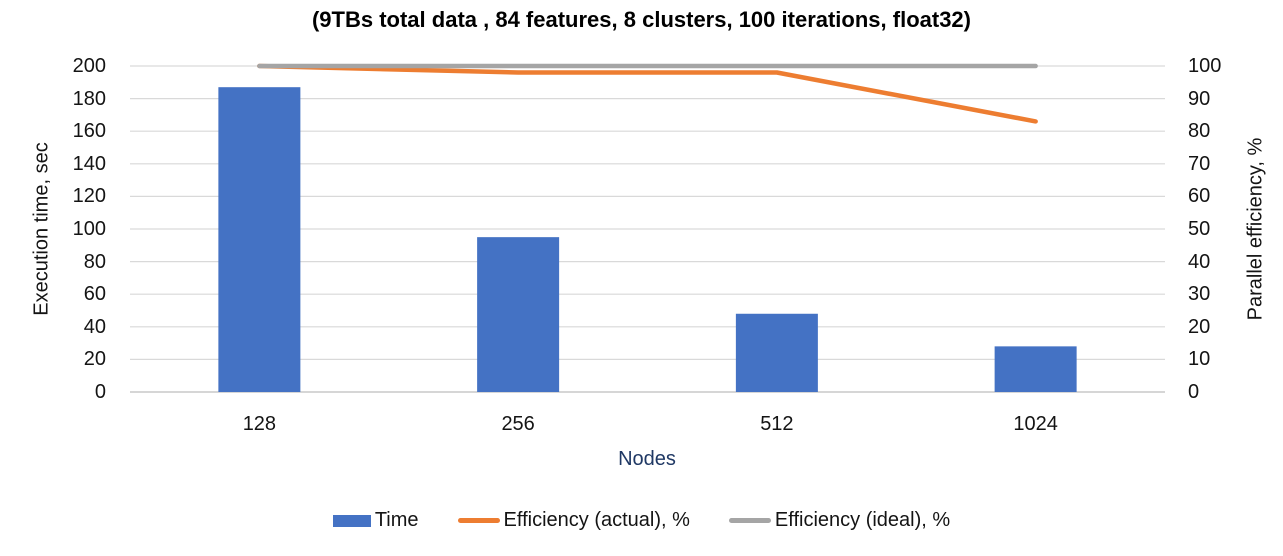 The width and height of the screenshot is (1283, 556). Describe the element at coordinates (1199, 98) in the screenshot. I see `right-tick-90: 90` at that location.